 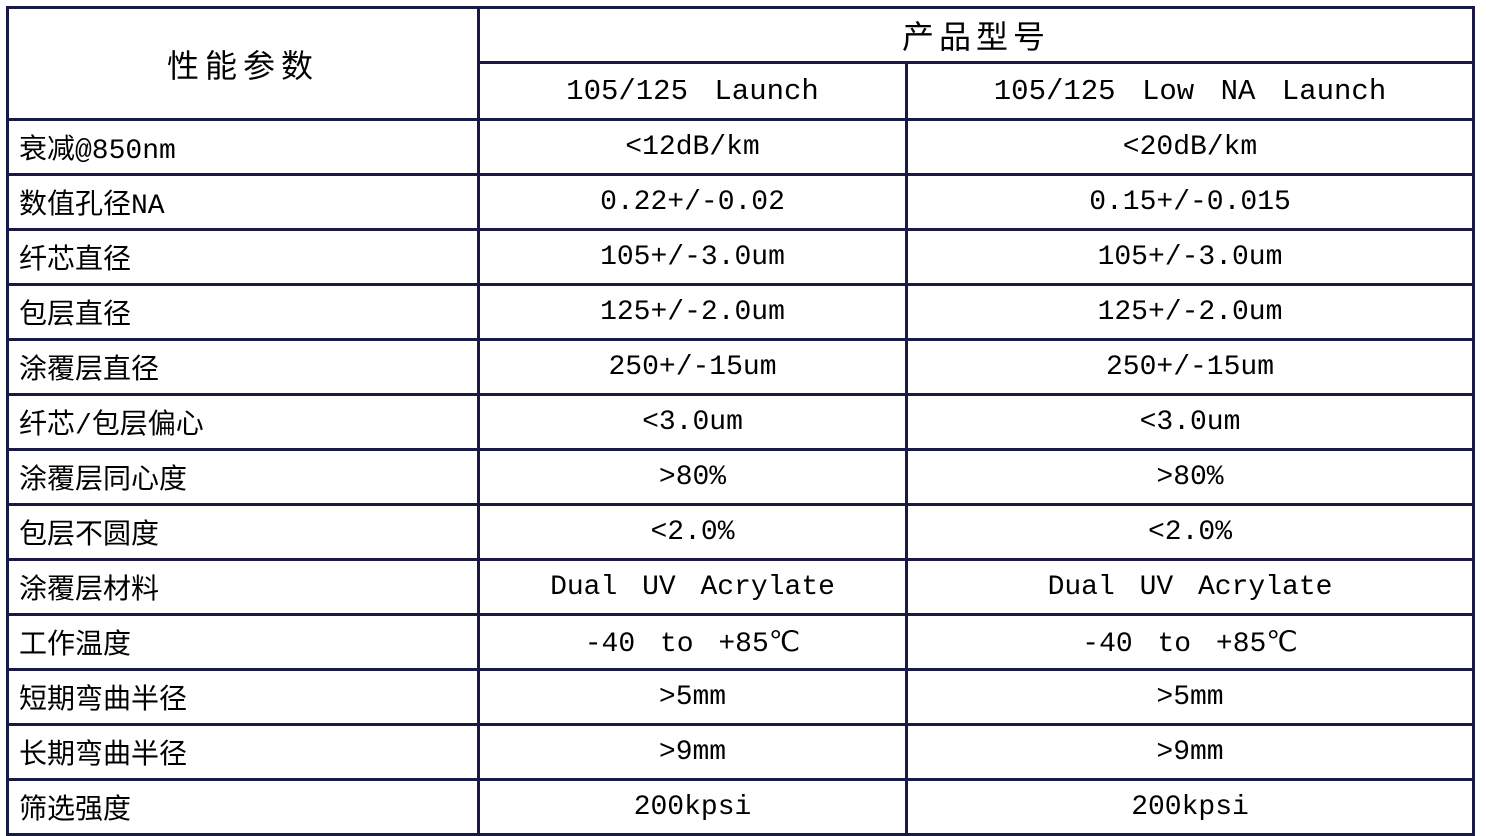 What do you see at coordinates (692, 202) in the screenshot?
I see `row-value-launch: 0.22+/-0.02` at bounding box center [692, 202].